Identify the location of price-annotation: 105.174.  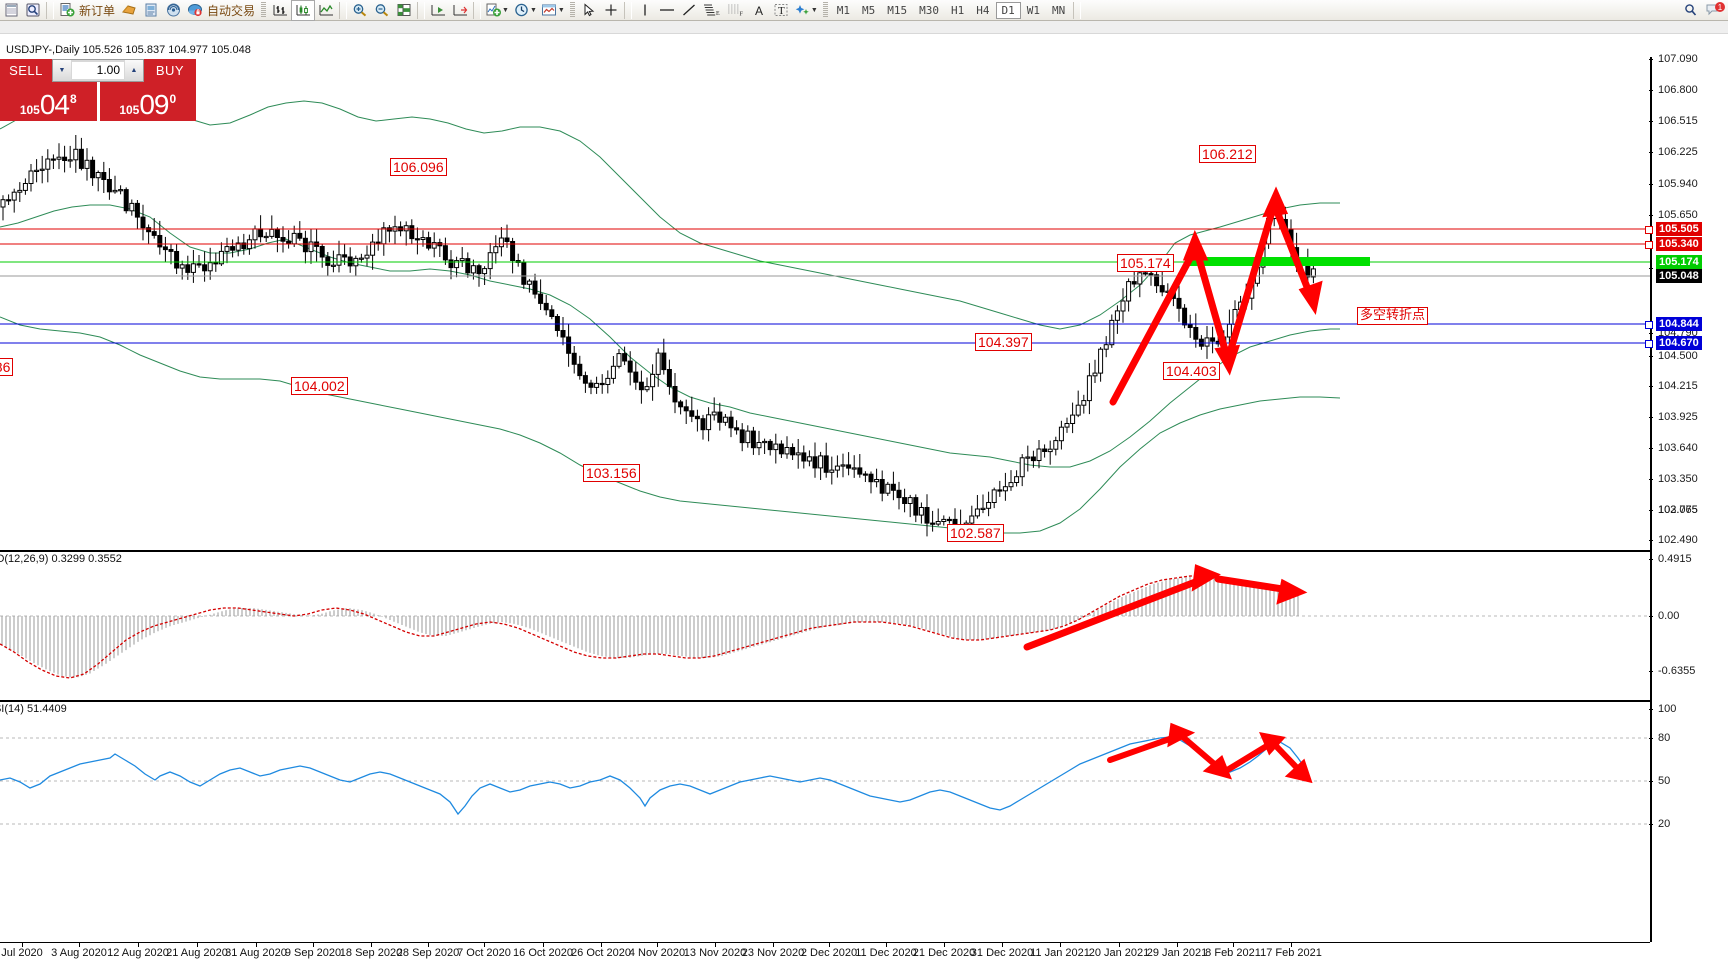
(1145, 263).